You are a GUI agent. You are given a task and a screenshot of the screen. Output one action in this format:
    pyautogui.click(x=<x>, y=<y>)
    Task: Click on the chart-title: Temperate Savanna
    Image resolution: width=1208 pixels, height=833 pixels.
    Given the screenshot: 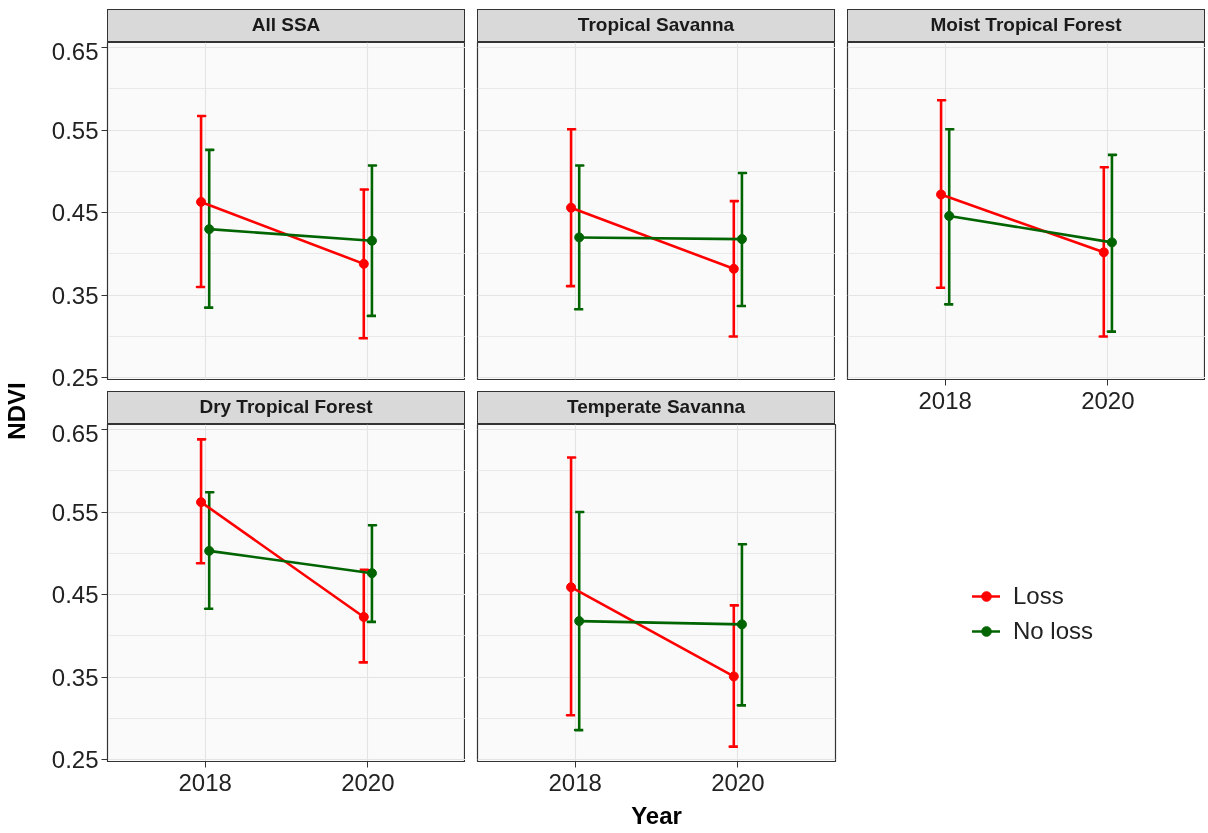 What is the action you would take?
    pyautogui.click(x=656, y=407)
    